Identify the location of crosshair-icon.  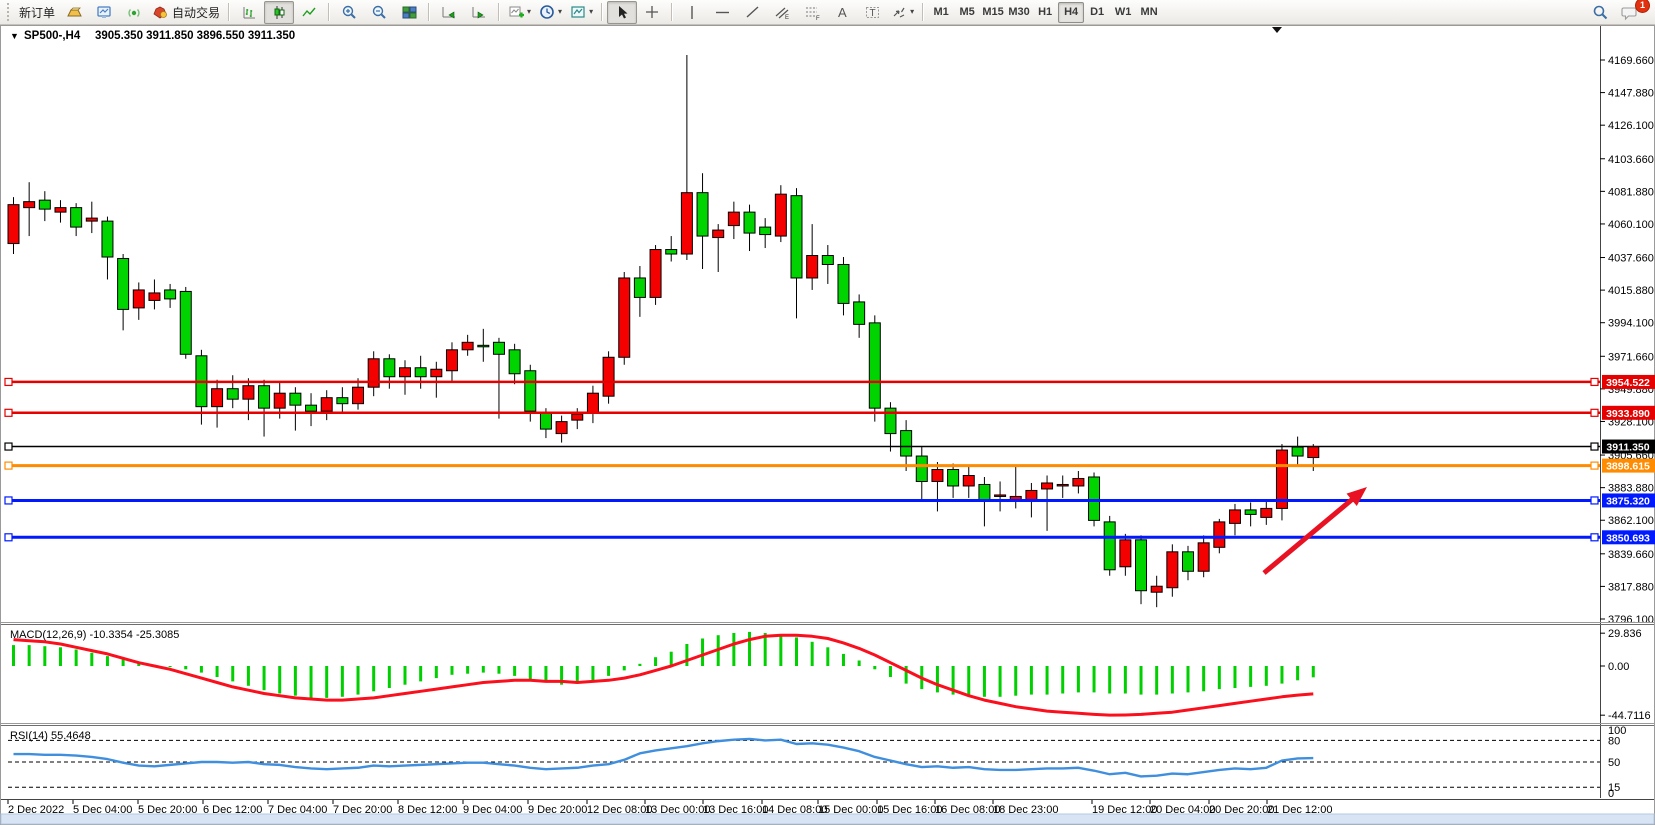
(651, 11).